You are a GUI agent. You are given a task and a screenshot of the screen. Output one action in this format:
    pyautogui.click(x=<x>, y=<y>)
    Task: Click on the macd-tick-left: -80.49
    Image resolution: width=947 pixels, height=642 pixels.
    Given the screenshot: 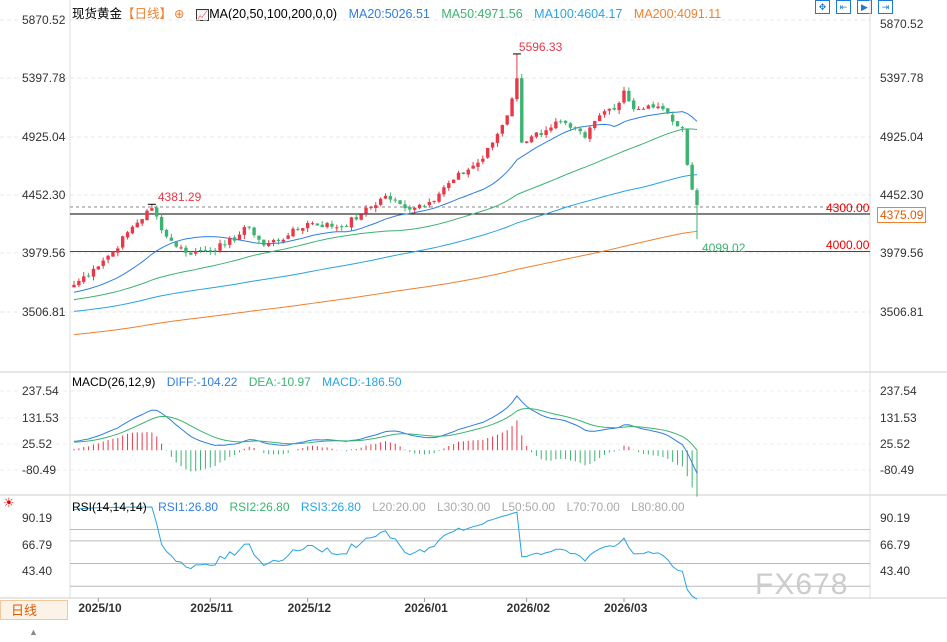 What is the action you would take?
    pyautogui.click(x=39, y=470)
    